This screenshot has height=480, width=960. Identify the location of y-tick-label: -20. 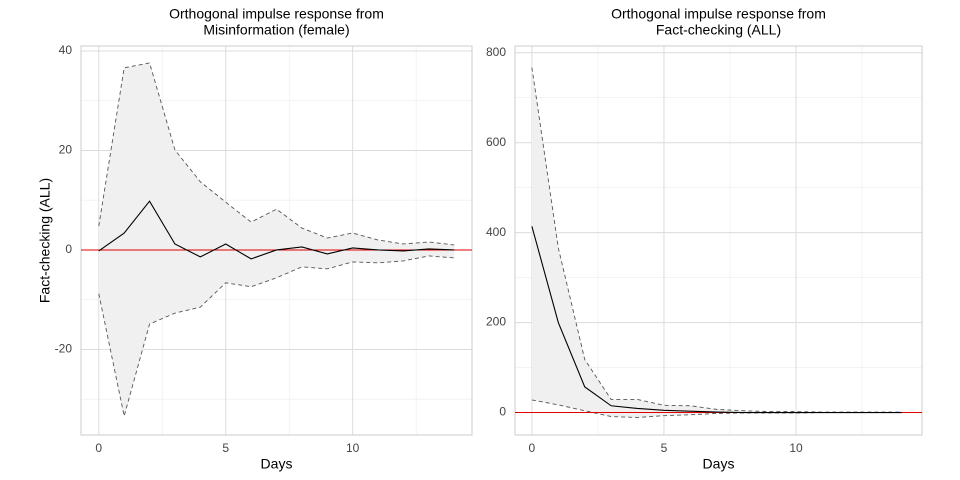
(64, 349).